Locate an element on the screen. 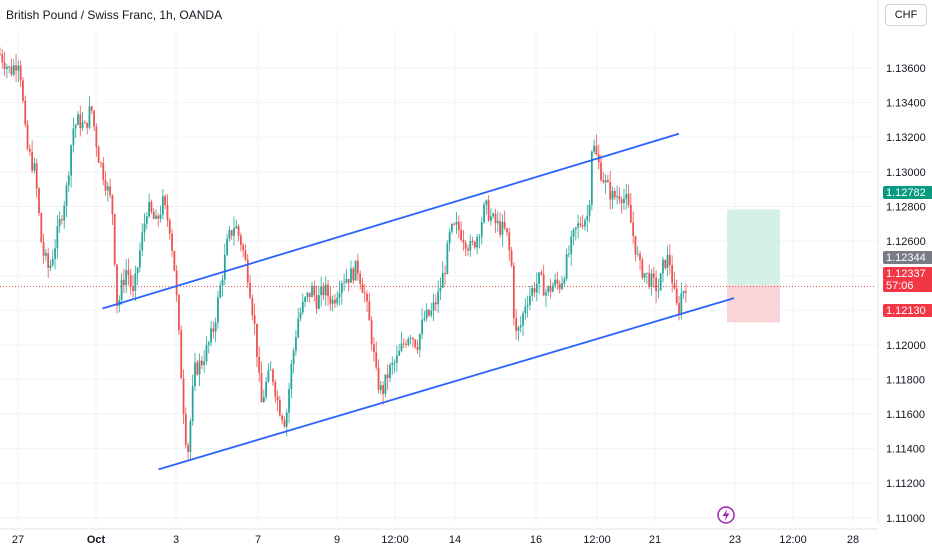  time-tick-label: 16 is located at coordinates (536, 540).